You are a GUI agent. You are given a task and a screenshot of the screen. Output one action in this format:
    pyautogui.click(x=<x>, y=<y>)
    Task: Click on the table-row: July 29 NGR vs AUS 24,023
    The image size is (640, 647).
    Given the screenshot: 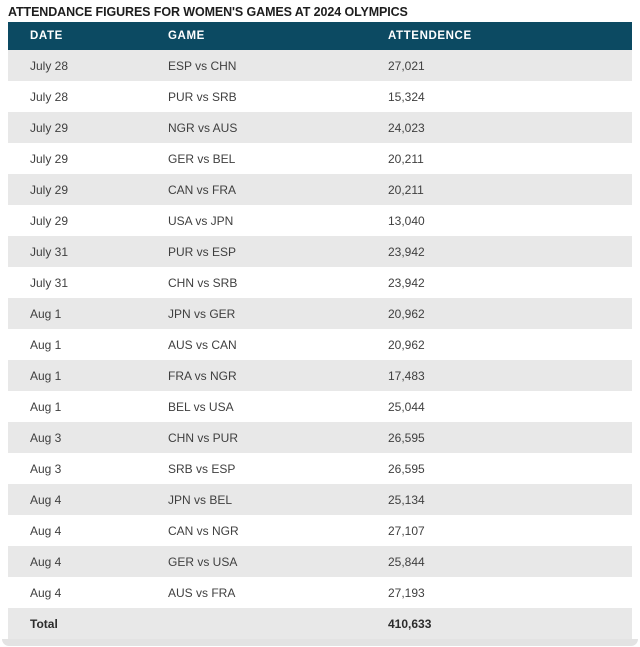 What is the action you would take?
    pyautogui.click(x=320, y=127)
    